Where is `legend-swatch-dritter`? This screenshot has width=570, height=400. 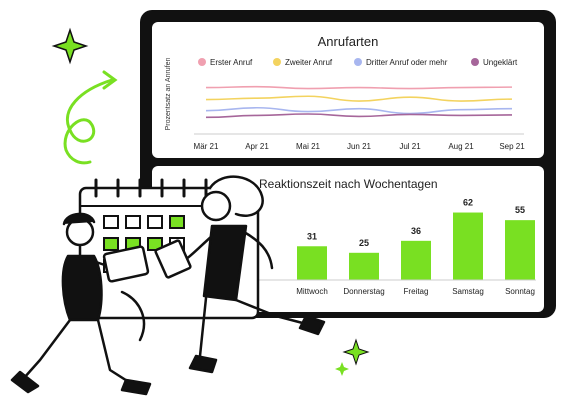 legend-swatch-dritter is located at coordinates (358, 62).